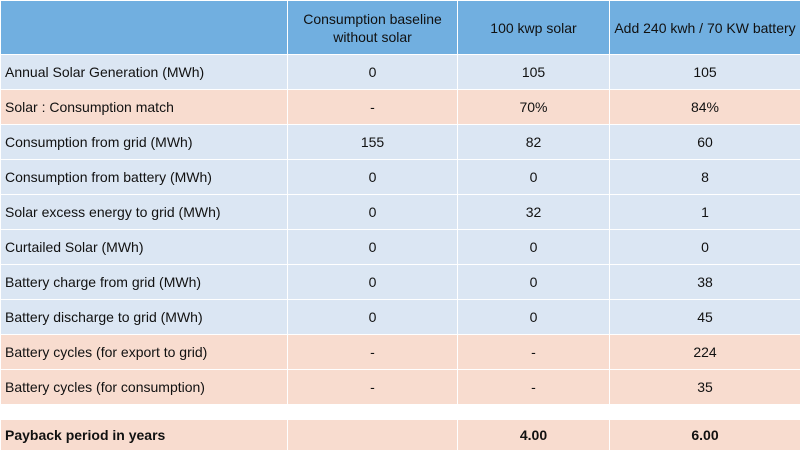 Image resolution: width=800 pixels, height=457 pixels. What do you see at coordinates (704, 177) in the screenshot?
I see `cell: 8` at bounding box center [704, 177].